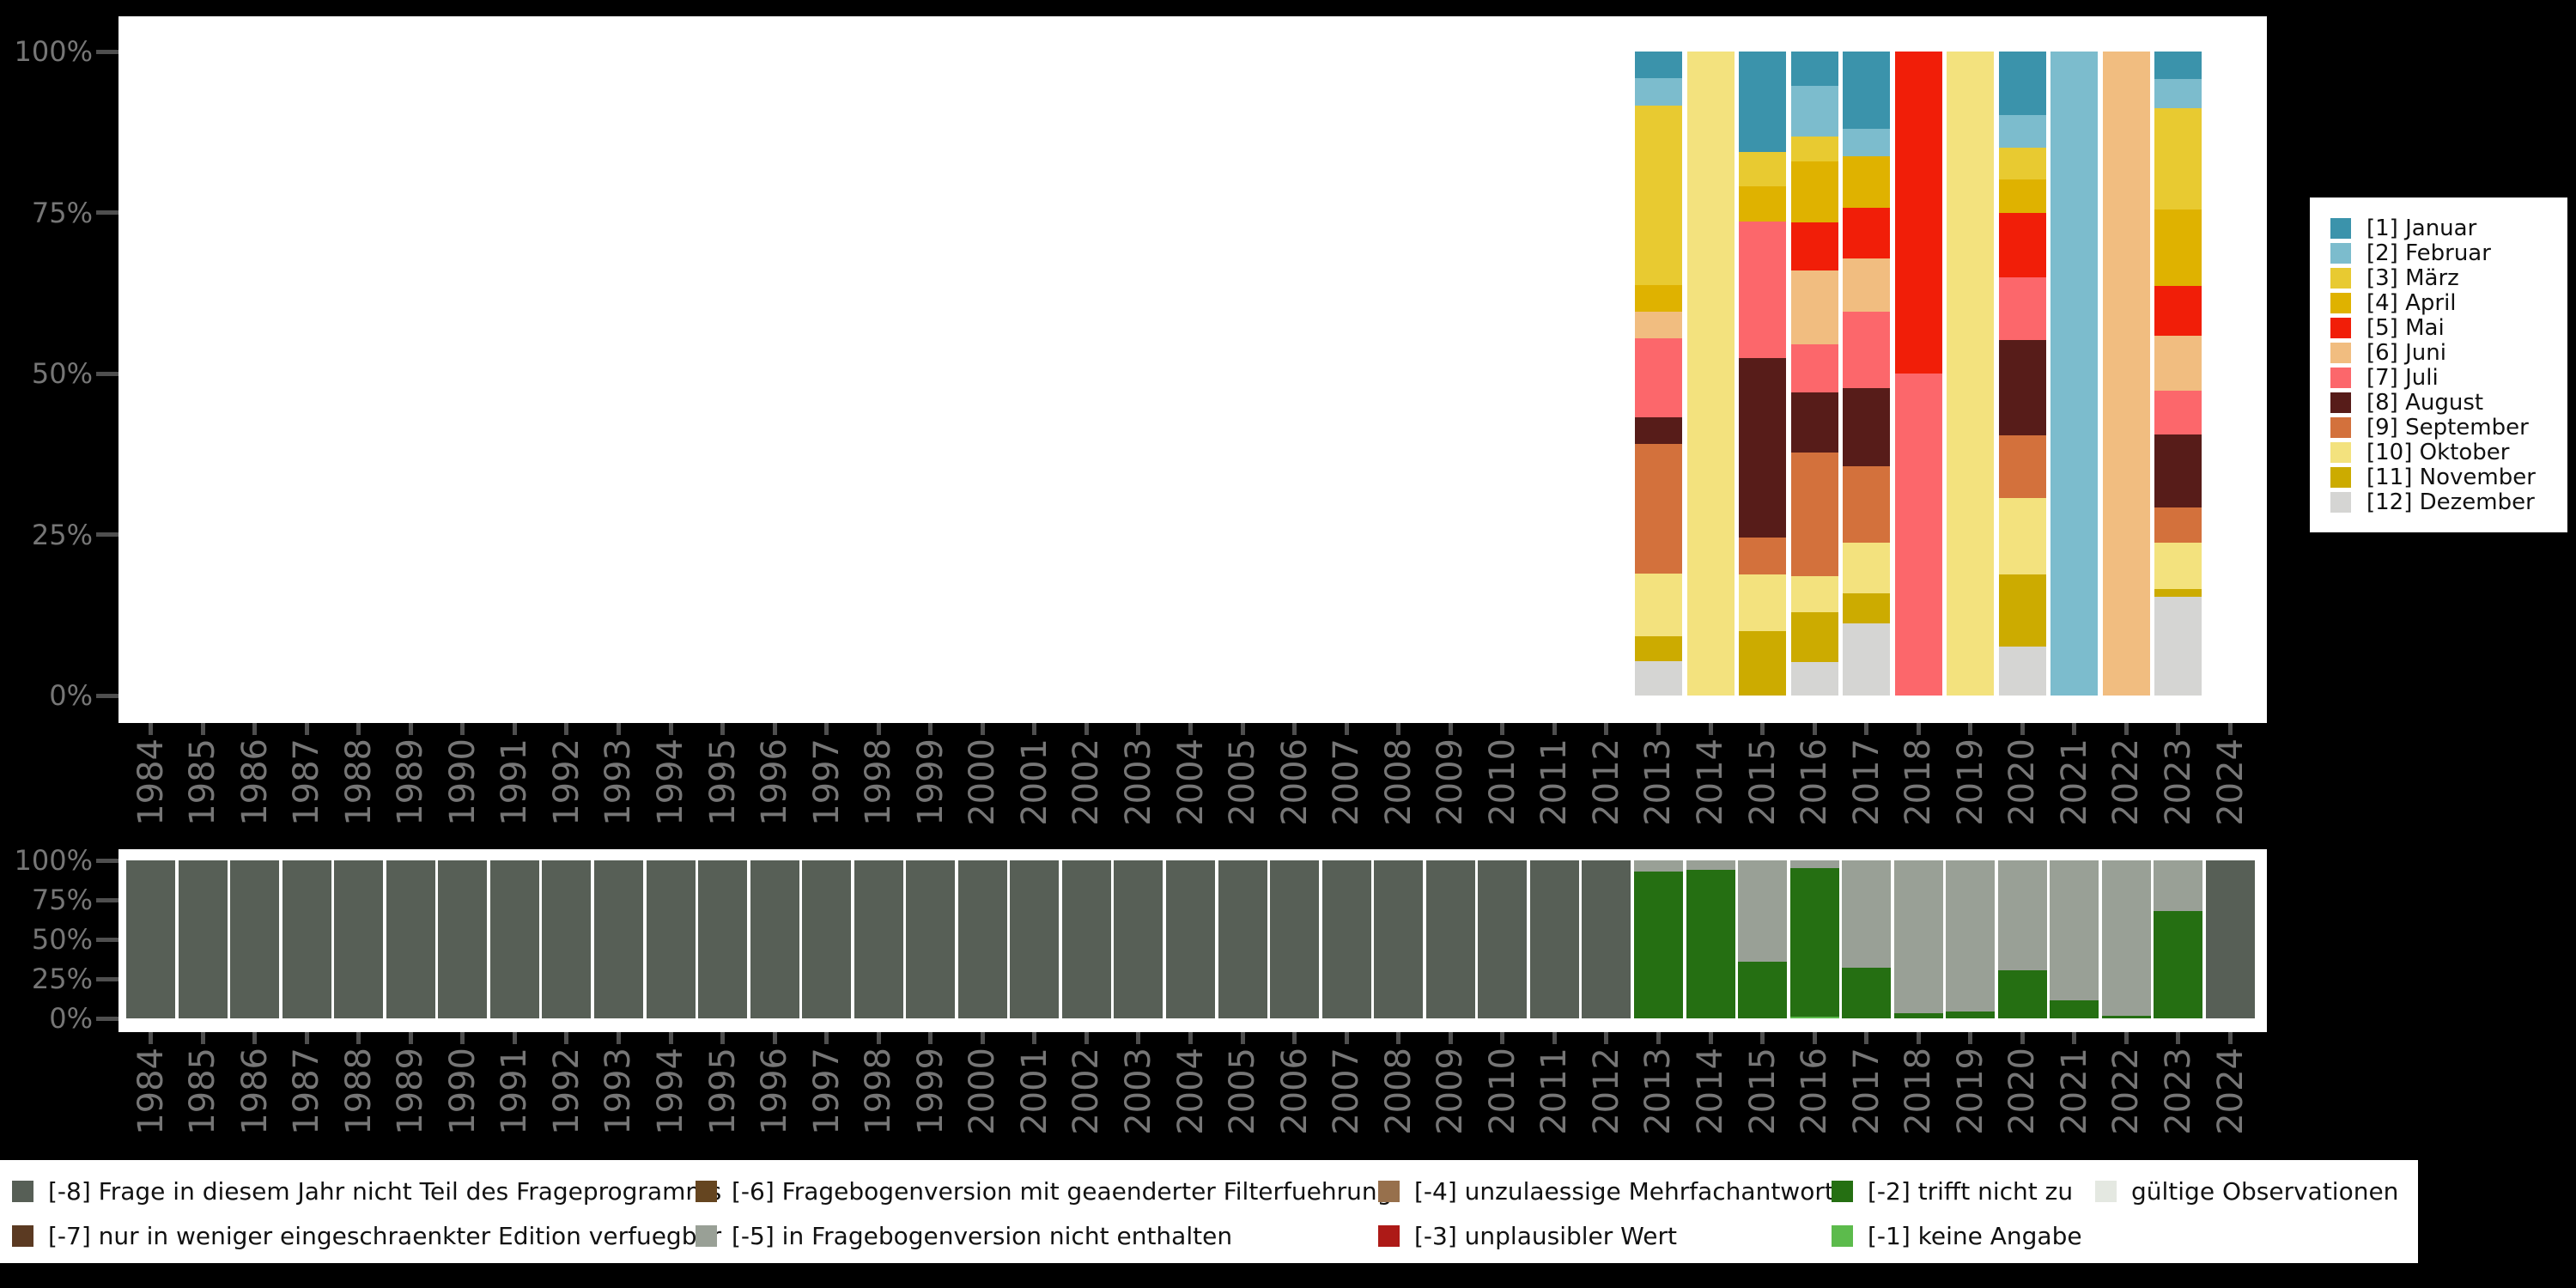 The image size is (2576, 1288). I want to click on bar-segment-1990-code--8, so click(463, 939).